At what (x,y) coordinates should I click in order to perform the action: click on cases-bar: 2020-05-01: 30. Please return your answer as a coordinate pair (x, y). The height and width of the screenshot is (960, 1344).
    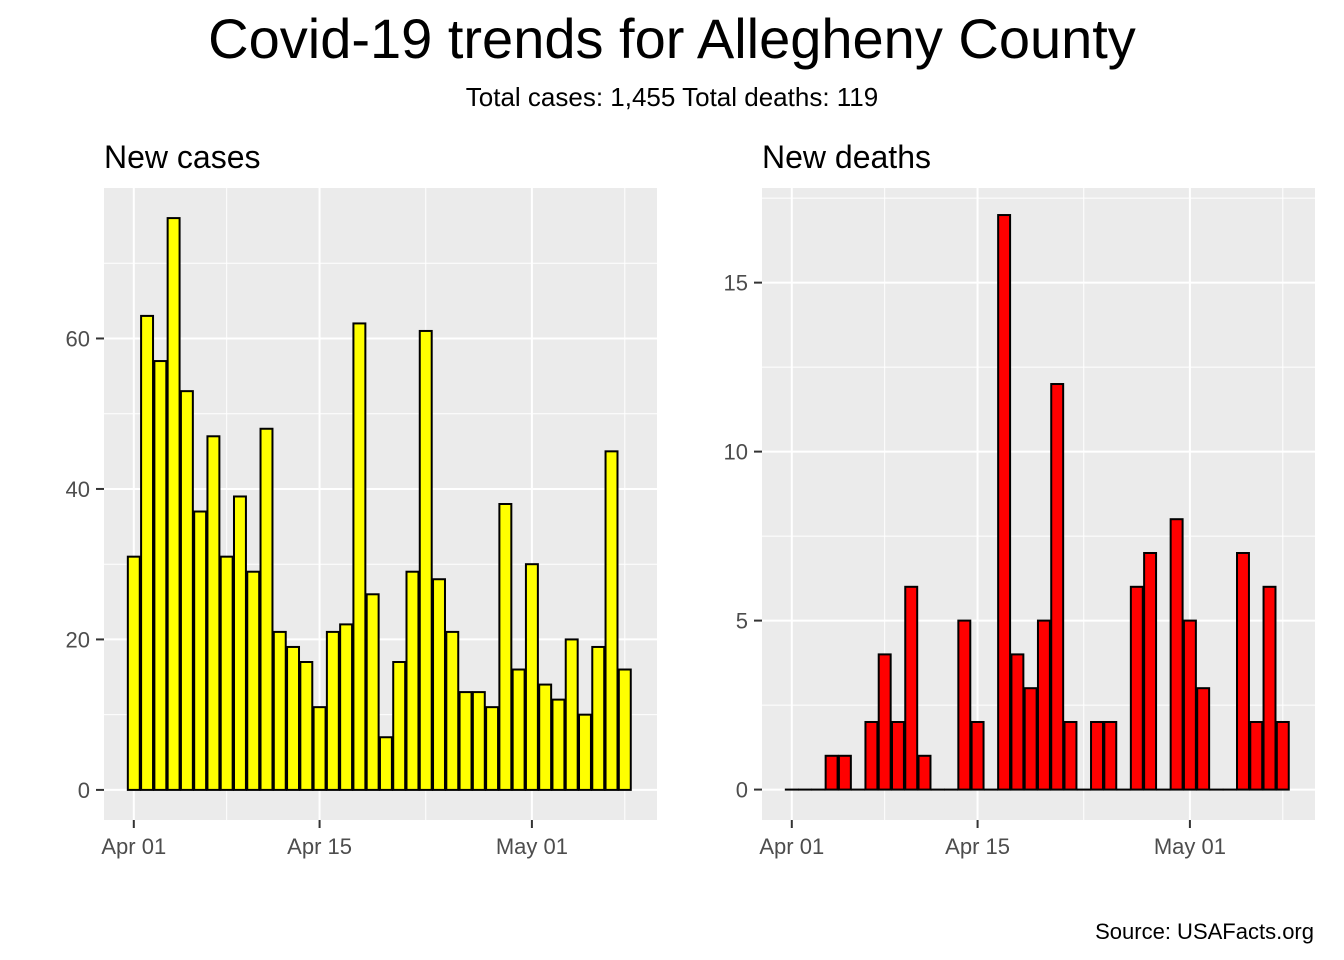
    Looking at the image, I should click on (531, 677).